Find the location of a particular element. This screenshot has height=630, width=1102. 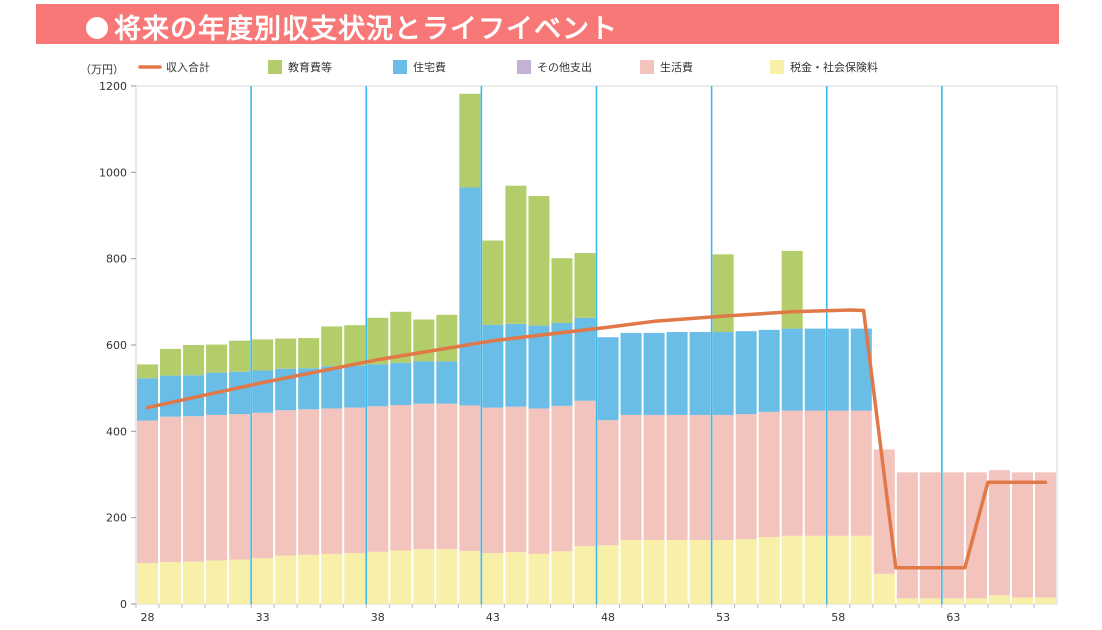

x-tick-label: 53 is located at coordinates (723, 617).